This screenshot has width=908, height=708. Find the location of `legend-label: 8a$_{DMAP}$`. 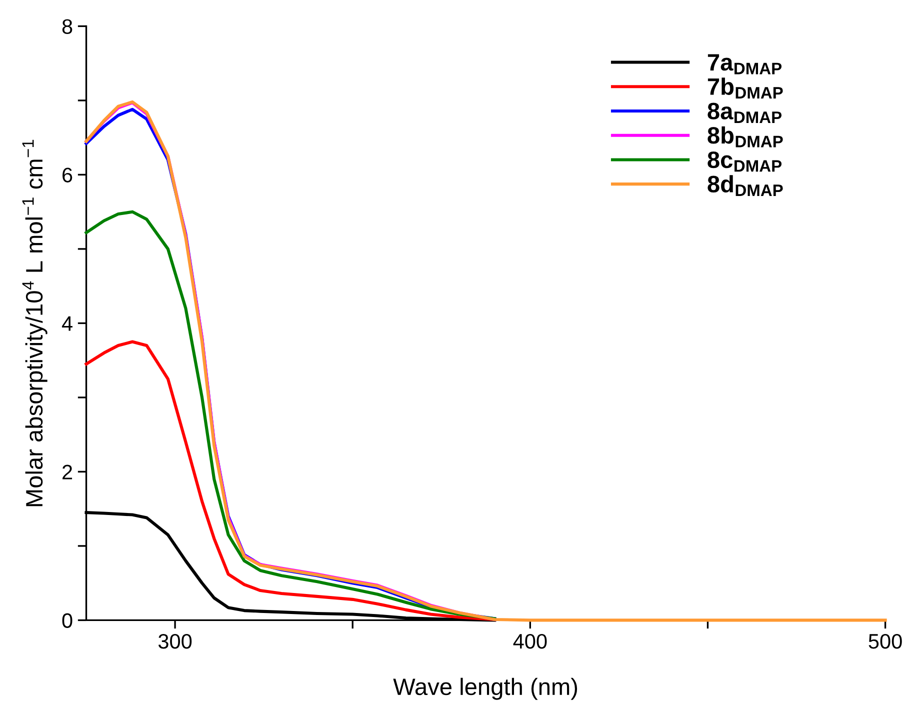

legend-label: 8a$_{DMAP}$ is located at coordinates (745, 112).